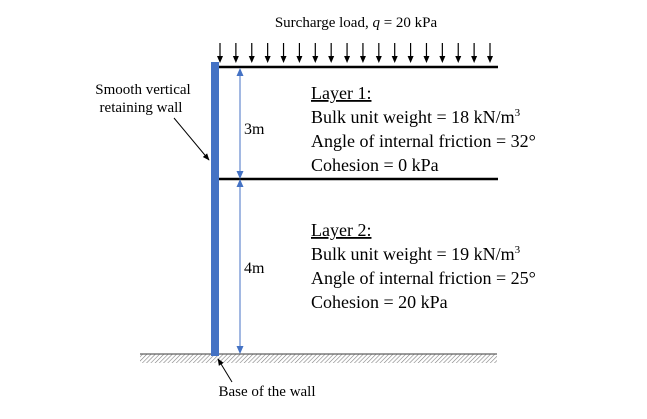 The height and width of the screenshot is (419, 647). What do you see at coordinates (423, 141) in the screenshot?
I see `layer1-friction-angle: Angle of internal friction = 32°` at bounding box center [423, 141].